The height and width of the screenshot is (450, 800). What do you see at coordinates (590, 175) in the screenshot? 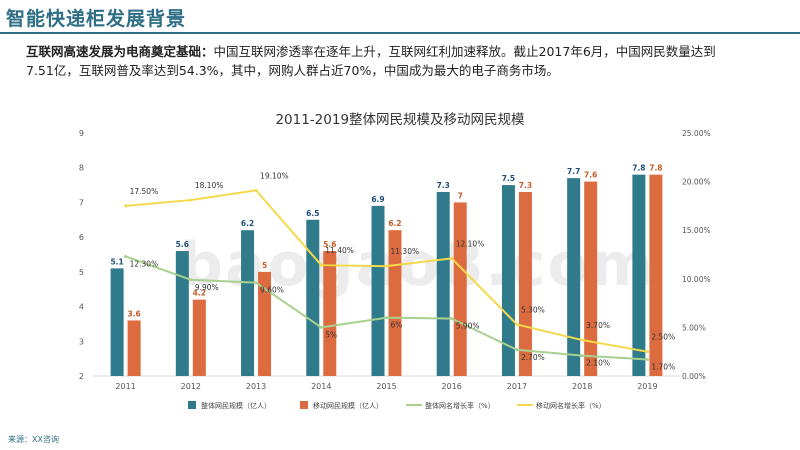
I see `bar-data-label: 7.6` at bounding box center [590, 175].